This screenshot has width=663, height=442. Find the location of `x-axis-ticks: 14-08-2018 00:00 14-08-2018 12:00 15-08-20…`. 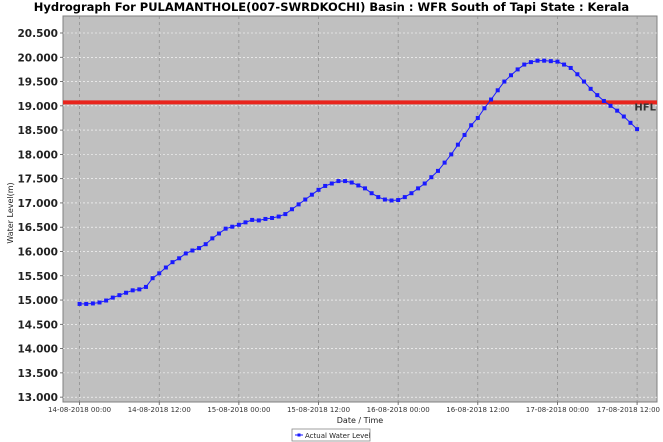

x-axis-ticks: 14-08-2018 00:00 14-08-2018 12:00 15-08-20… is located at coordinates (354, 408).